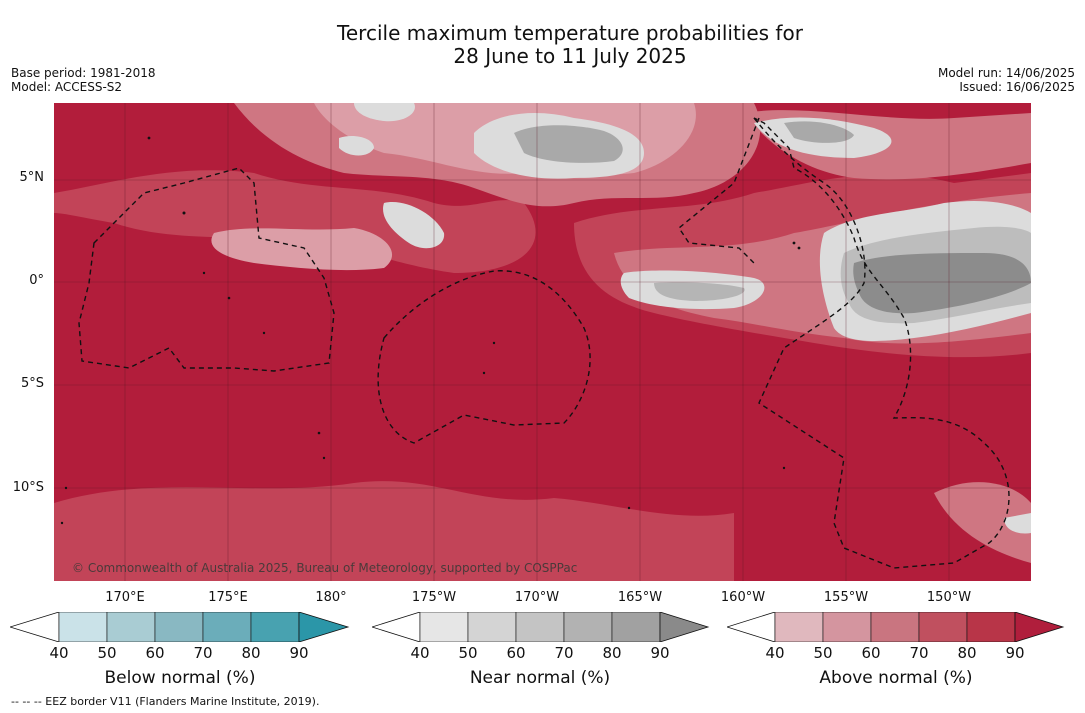  What do you see at coordinates (107, 653) in the screenshot?
I see `tick-below-50: 50` at bounding box center [107, 653].